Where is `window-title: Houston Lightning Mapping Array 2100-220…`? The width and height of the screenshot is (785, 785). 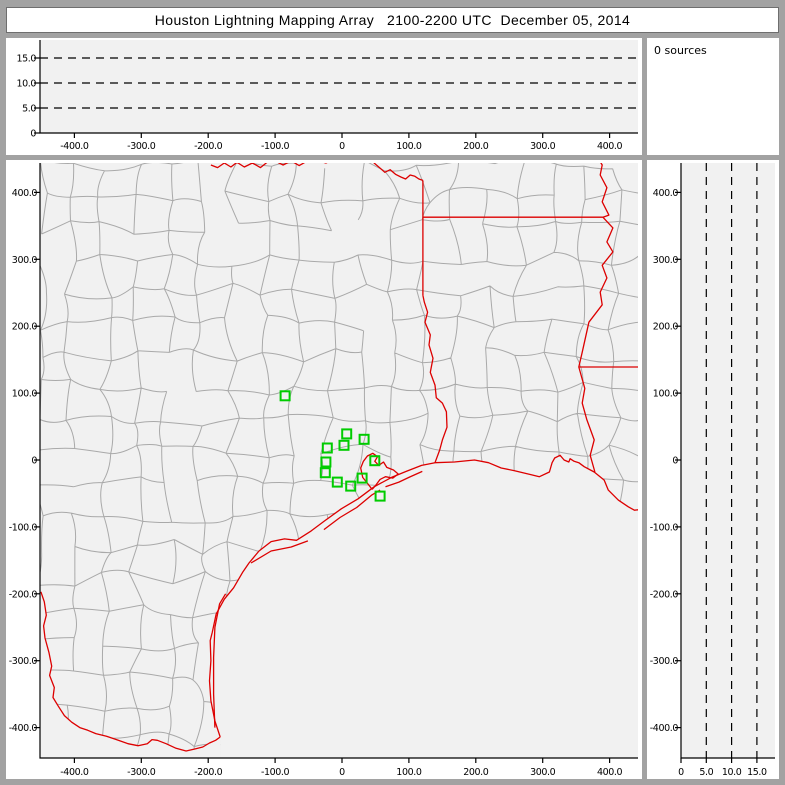 window-title: Houston Lightning Mapping Array 2100-220… is located at coordinates (392, 20).